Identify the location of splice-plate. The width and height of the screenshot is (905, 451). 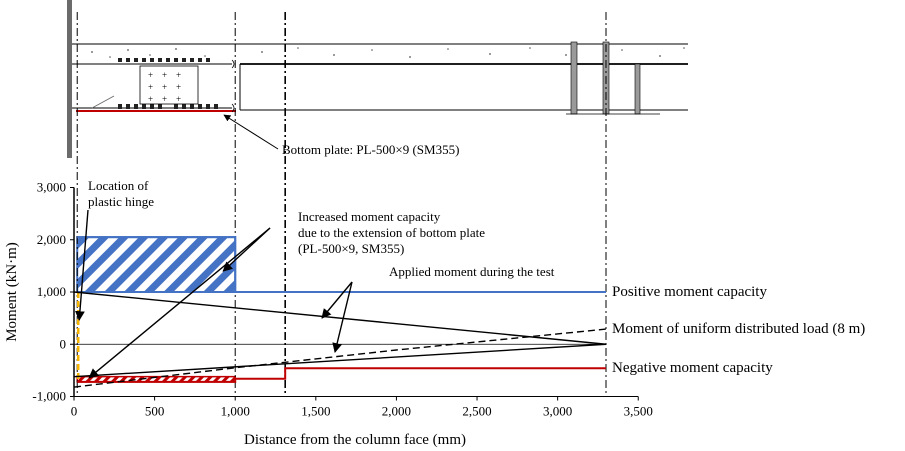
(169, 85).